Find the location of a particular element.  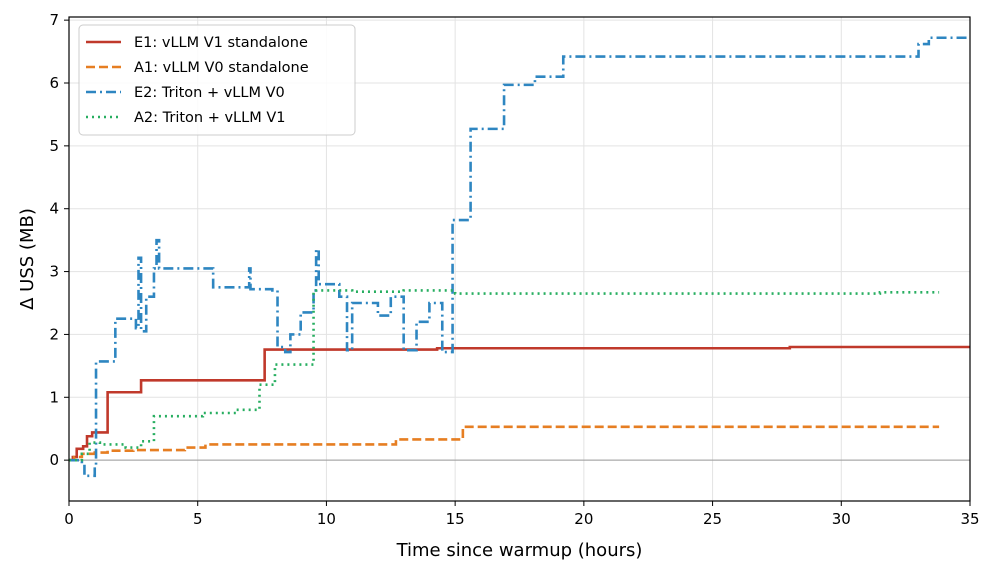

legend-label: E1: vLLM V1 standalone is located at coordinates (221, 43).